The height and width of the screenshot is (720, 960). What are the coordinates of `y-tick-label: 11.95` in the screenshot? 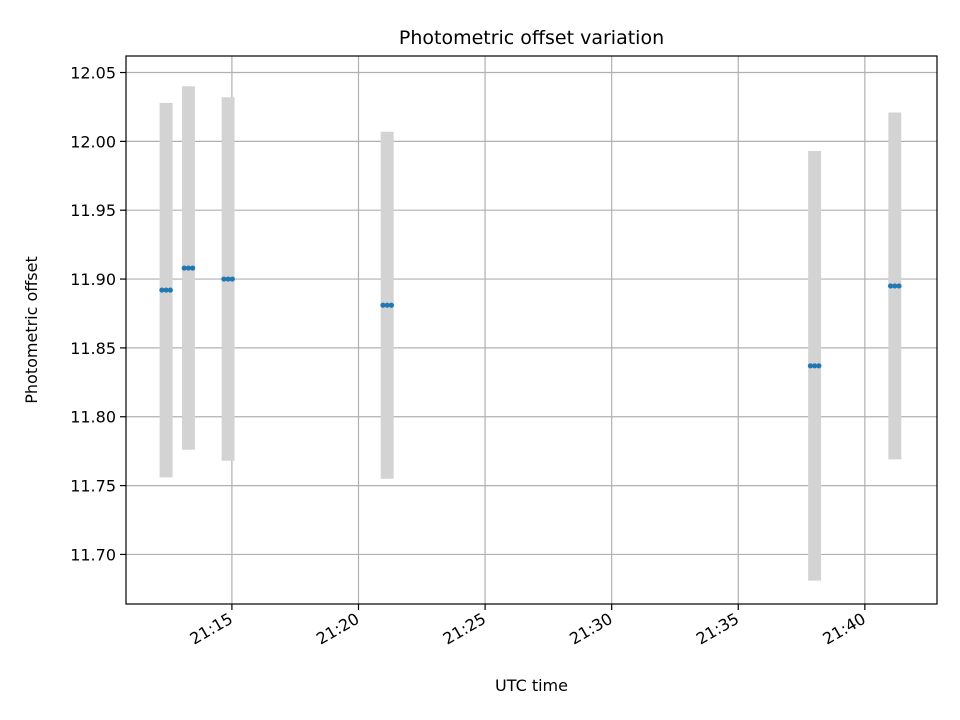 It's located at (93, 210).